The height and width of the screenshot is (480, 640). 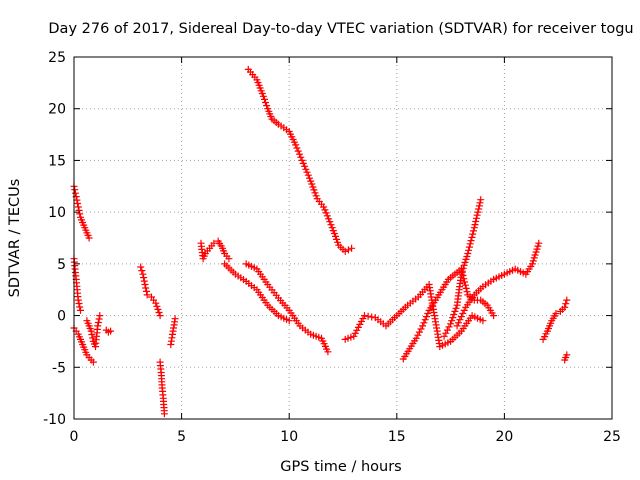 What do you see at coordinates (504, 437) in the screenshot?
I see `x-tick-label: 20` at bounding box center [504, 437].